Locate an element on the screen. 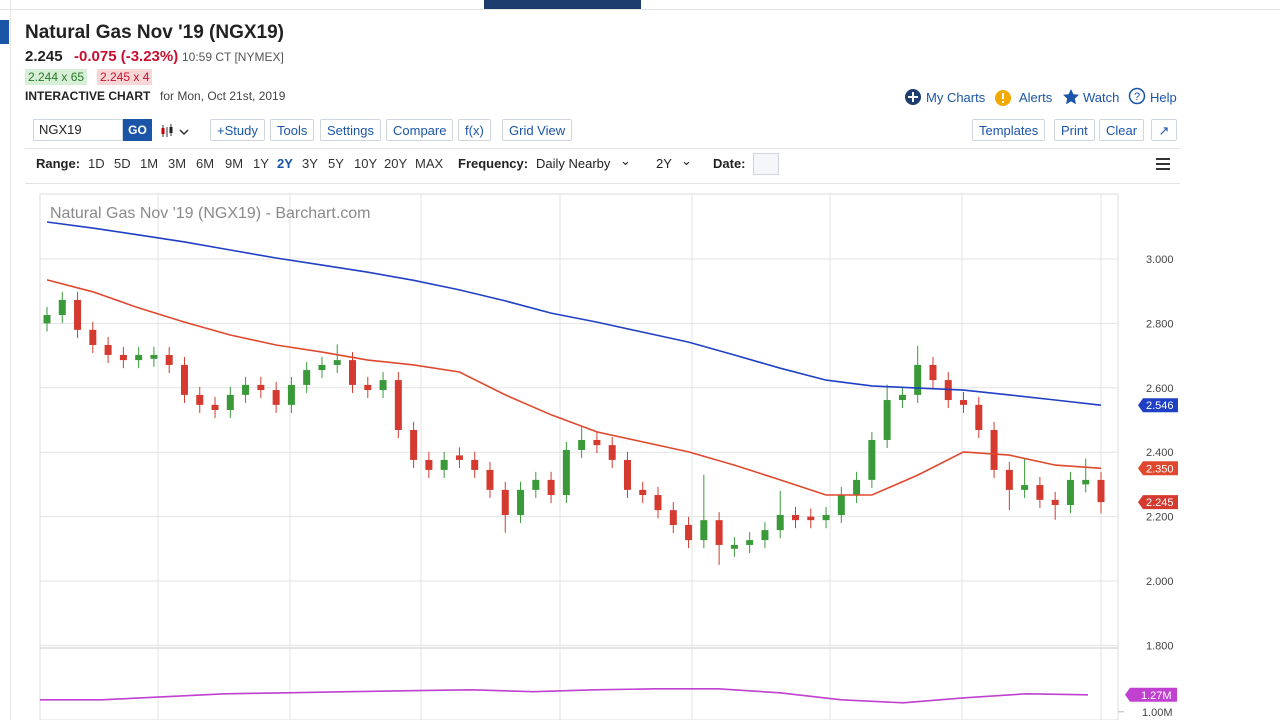 The height and width of the screenshot is (720, 1280). date-label: Date: is located at coordinates (729, 163).